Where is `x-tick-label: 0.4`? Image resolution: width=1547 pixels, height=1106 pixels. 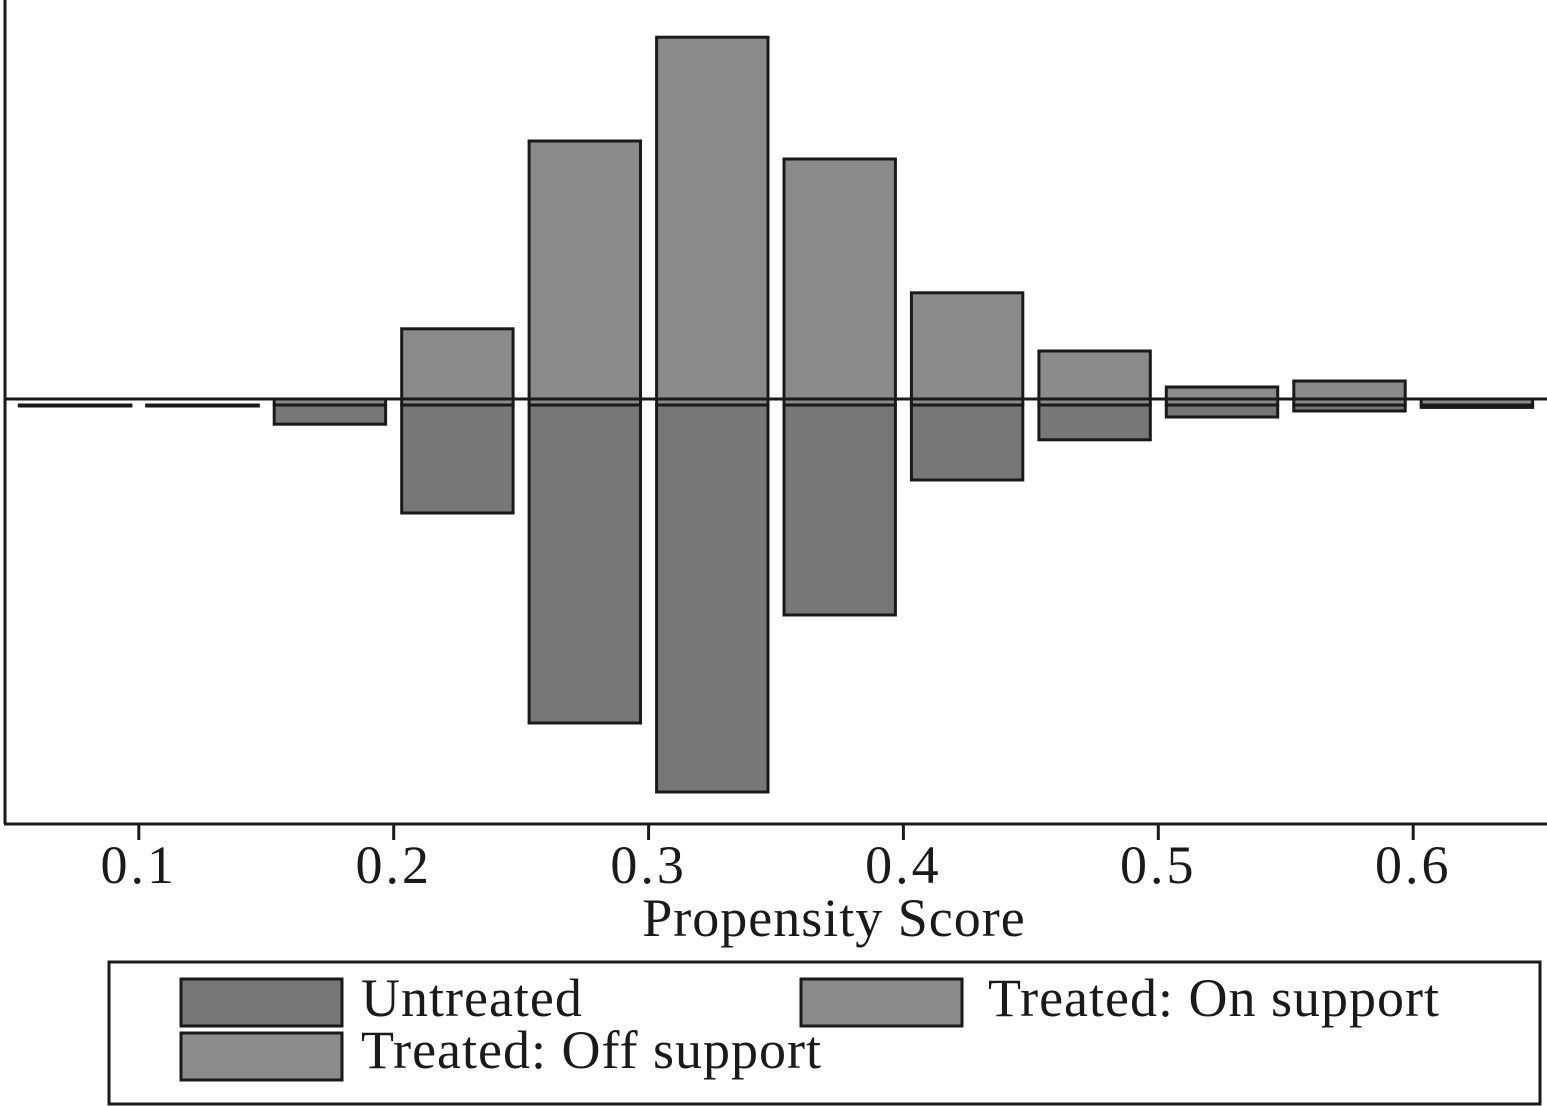
x-tick-label: 0.4 is located at coordinates (903, 865).